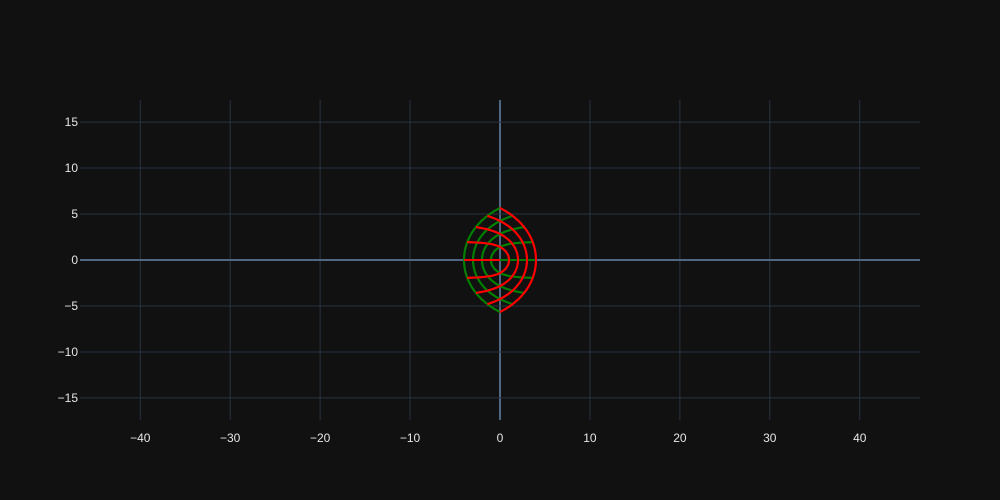 This screenshot has width=1000, height=500. I want to click on y-tick-label: −5, so click(71, 306).